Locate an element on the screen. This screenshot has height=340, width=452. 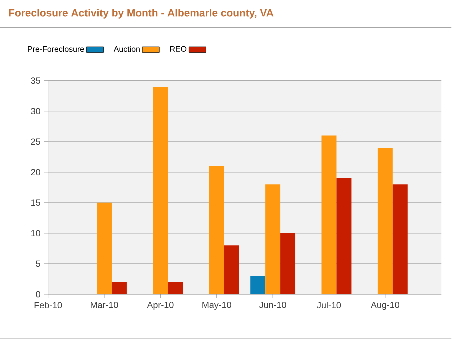
y-tick-label: 15 is located at coordinates (36, 203).